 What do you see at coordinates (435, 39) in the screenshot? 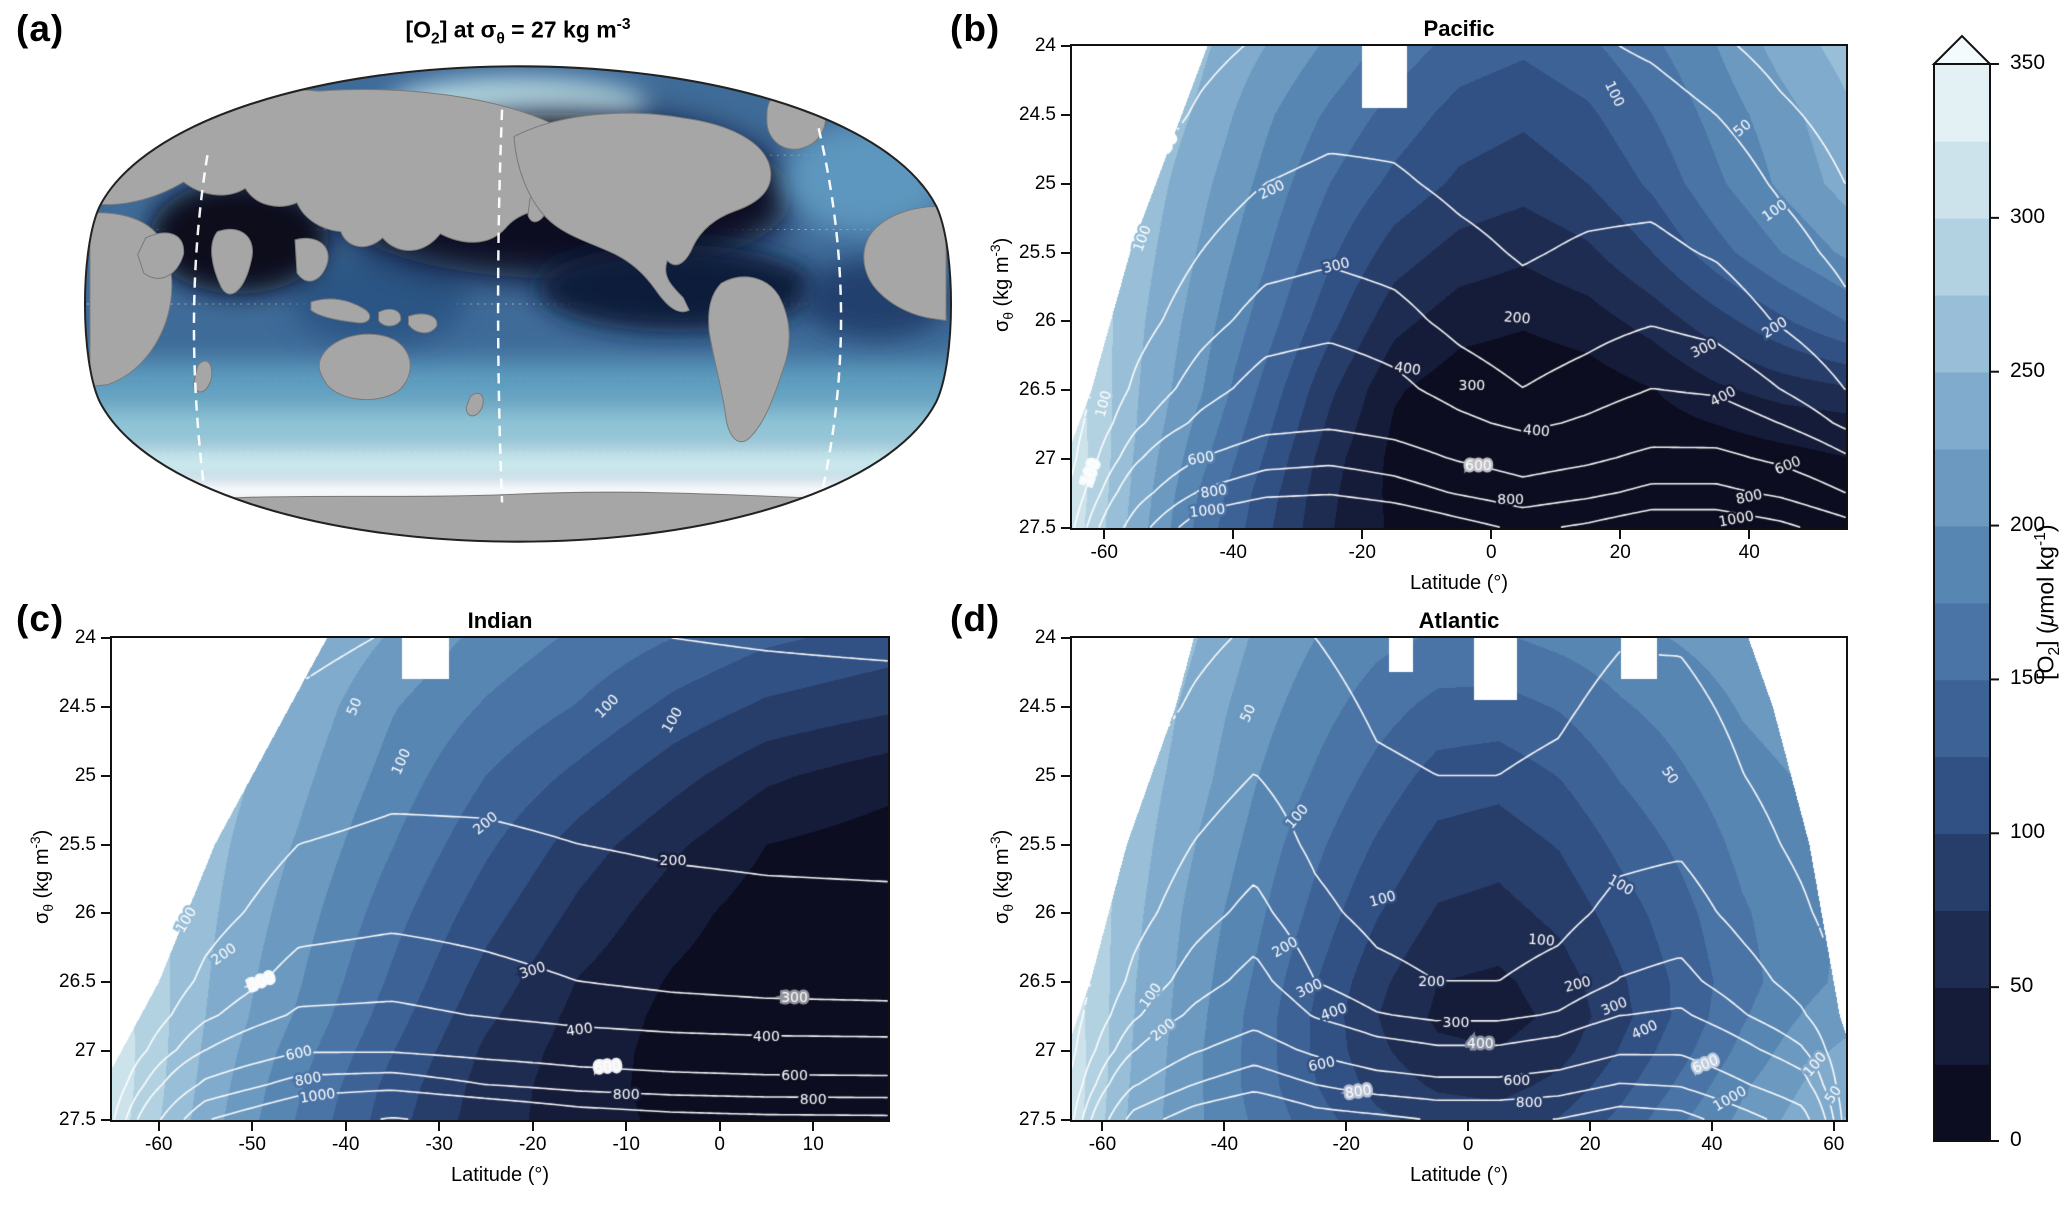
I see `map-title-sub2: 2` at bounding box center [435, 39].